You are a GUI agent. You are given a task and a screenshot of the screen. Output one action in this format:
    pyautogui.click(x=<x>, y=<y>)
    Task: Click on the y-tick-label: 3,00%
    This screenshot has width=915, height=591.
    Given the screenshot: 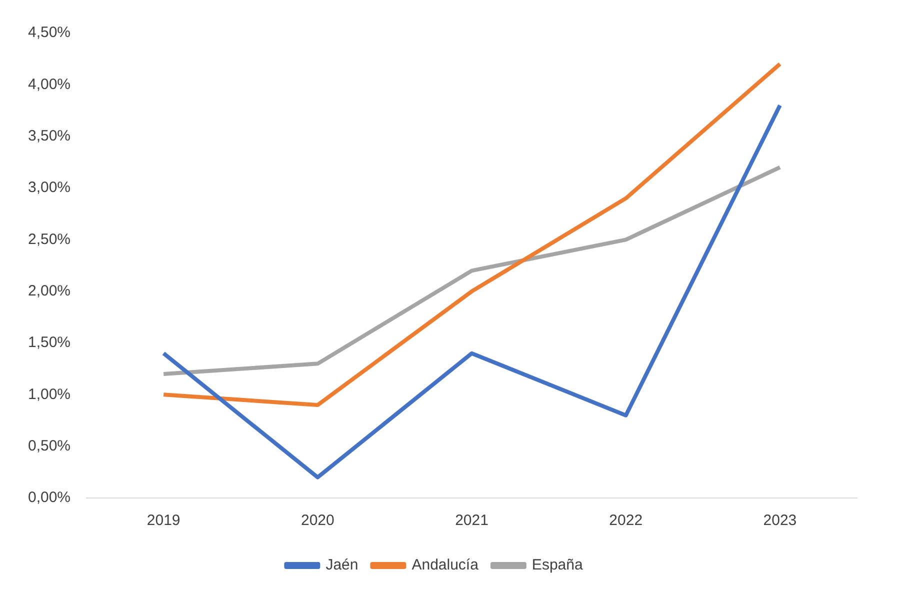 What is the action you would take?
    pyautogui.click(x=49, y=187)
    